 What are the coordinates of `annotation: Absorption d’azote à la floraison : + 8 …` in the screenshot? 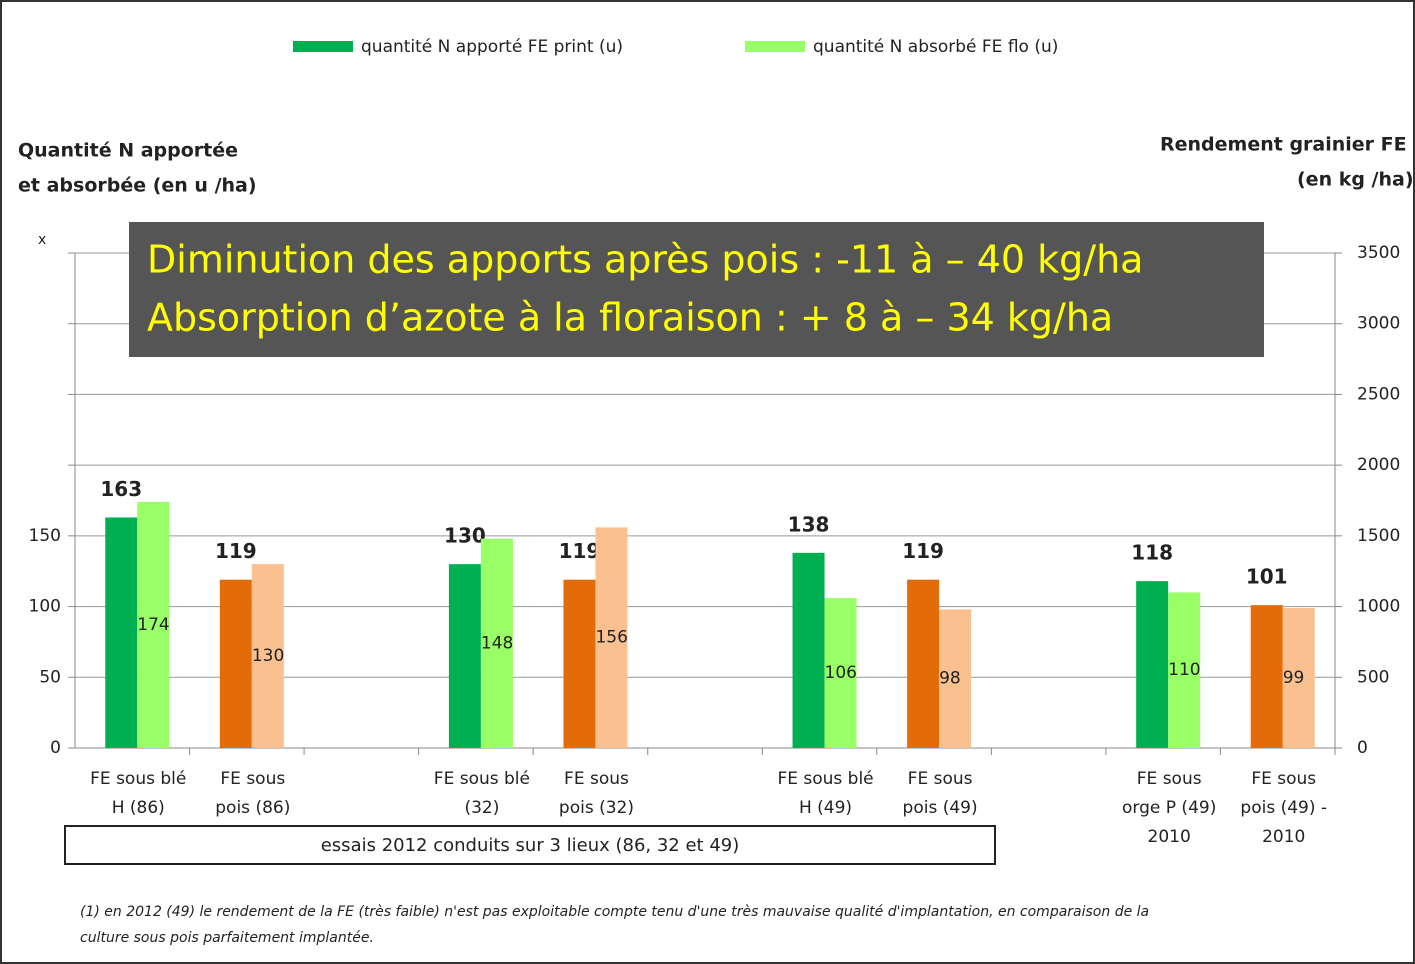 It's located at (630, 318).